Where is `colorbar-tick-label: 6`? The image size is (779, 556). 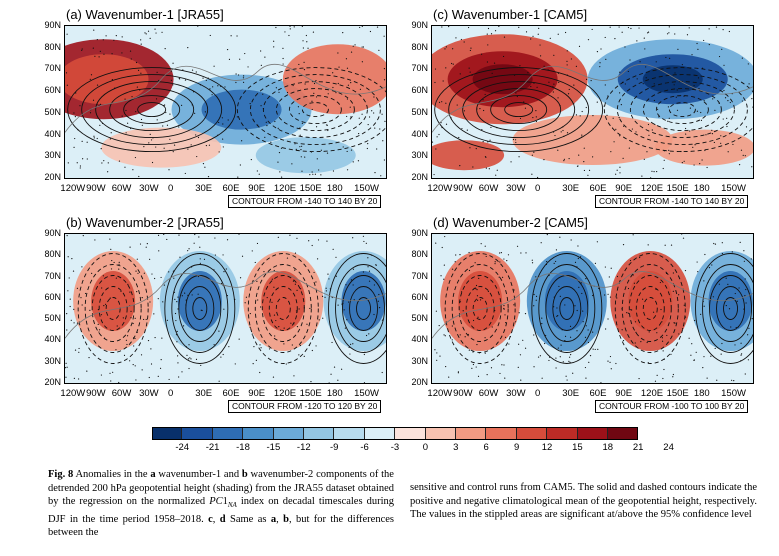
colorbar-tick-label: 6 is located at coordinates (486, 447).